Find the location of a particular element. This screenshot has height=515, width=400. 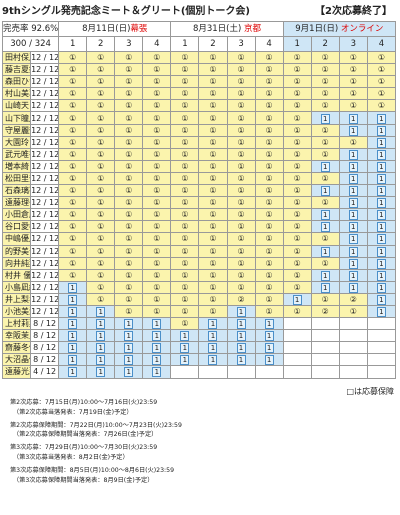

sold-cell: ② is located at coordinates (353, 299).